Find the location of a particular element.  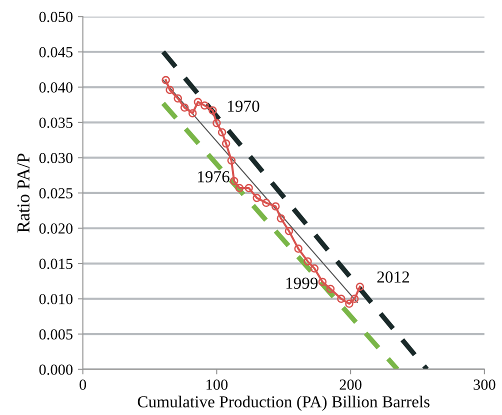

y-tick-label: 0.005 is located at coordinates (56, 334).